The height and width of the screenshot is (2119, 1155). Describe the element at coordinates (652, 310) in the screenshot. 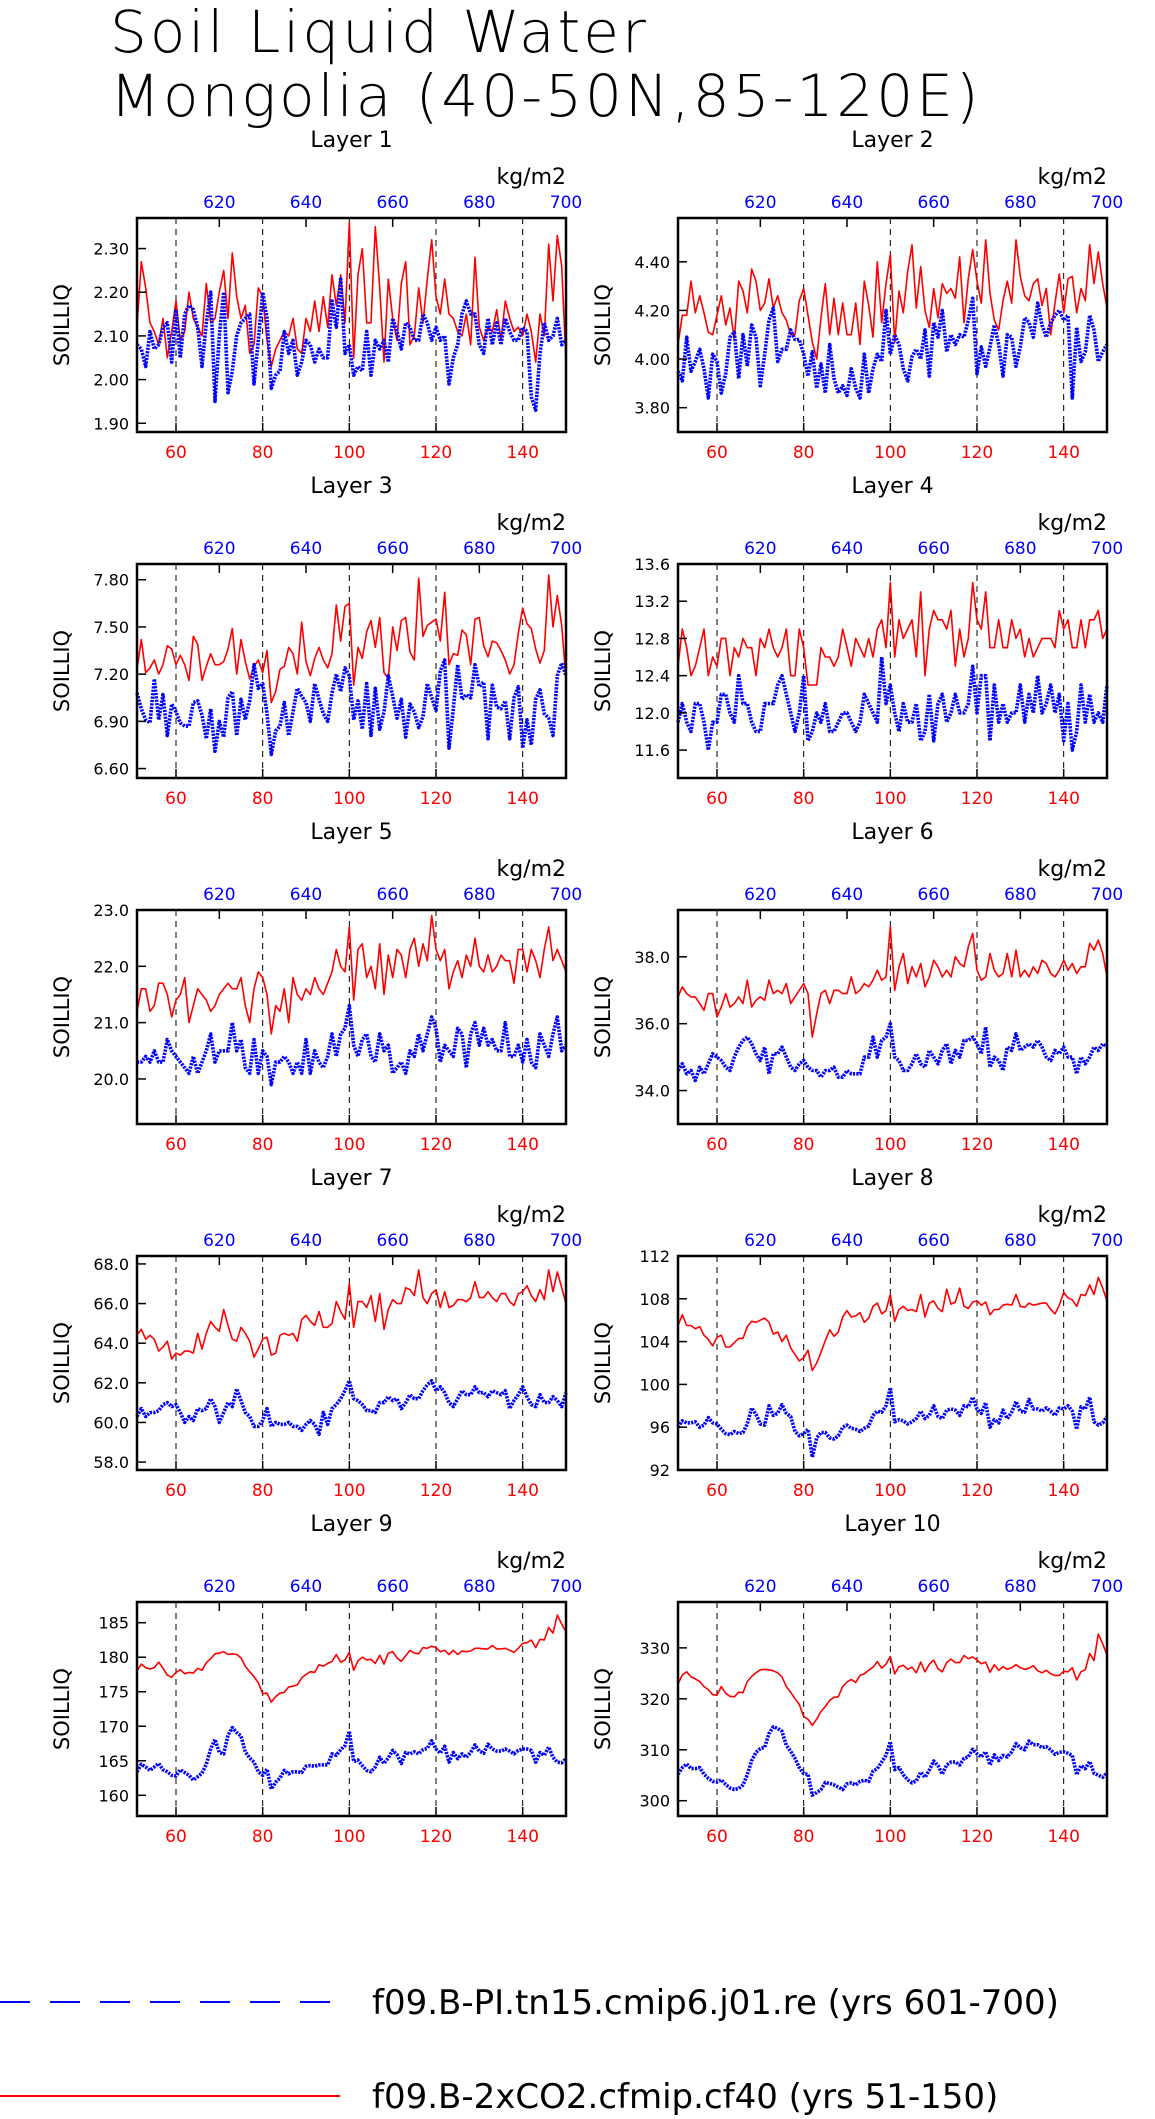

I see `y-tick-label: 4.20` at that location.